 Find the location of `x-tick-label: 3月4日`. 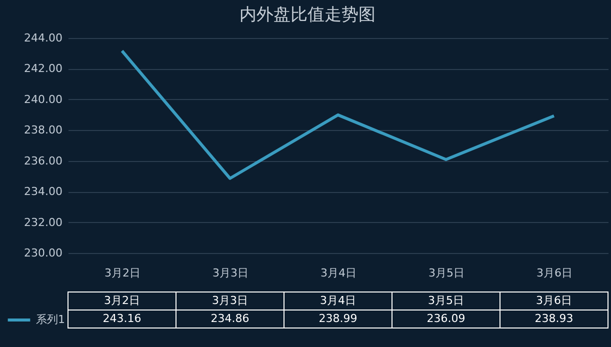

x-tick-label: 3月4日 is located at coordinates (338, 273).